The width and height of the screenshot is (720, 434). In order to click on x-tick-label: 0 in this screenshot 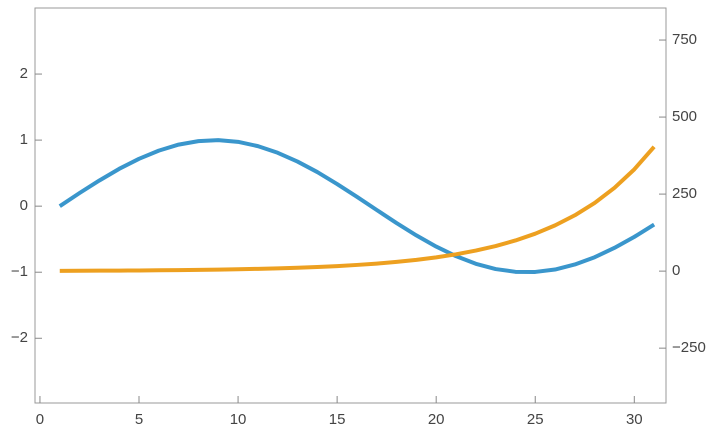, I will do `click(40, 419)`.